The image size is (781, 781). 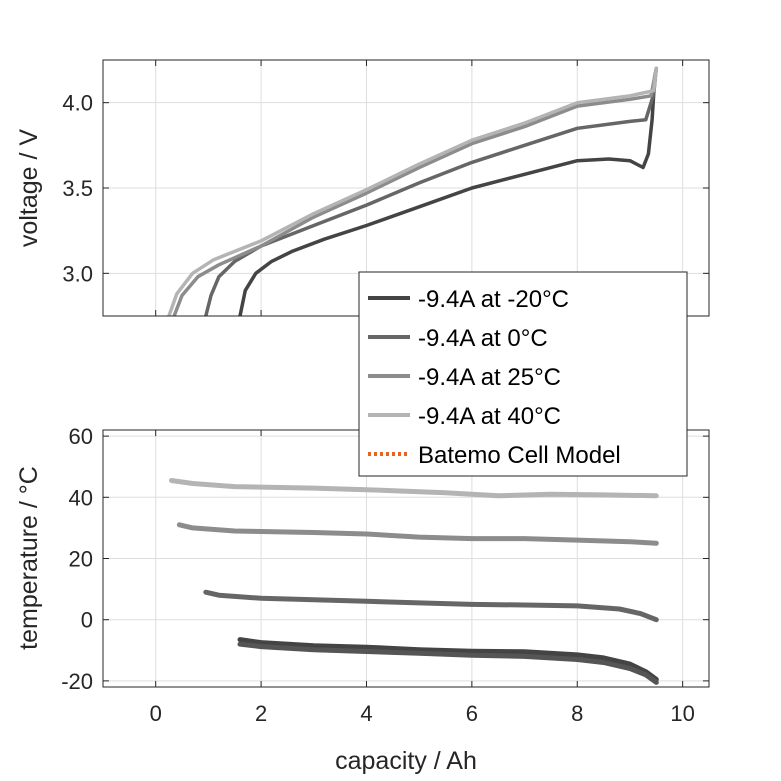 I want to click on temperature-x-tick-label: 2, so click(x=261, y=713).